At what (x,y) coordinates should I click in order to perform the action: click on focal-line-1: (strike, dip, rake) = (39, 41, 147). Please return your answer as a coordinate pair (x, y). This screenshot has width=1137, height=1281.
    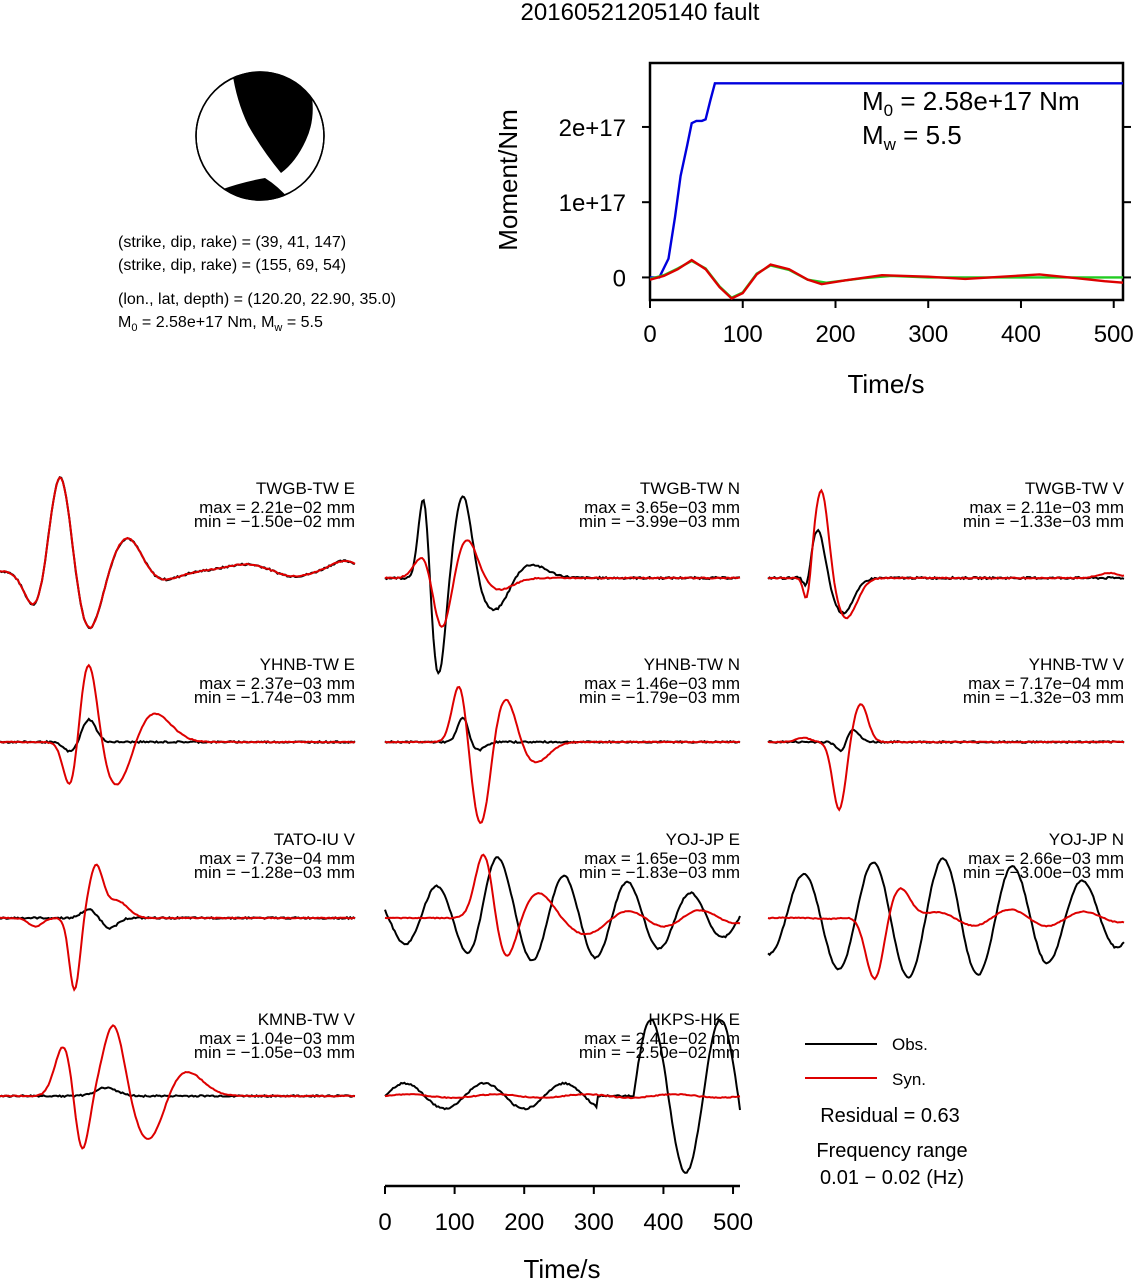
    Looking at the image, I should click on (232, 242).